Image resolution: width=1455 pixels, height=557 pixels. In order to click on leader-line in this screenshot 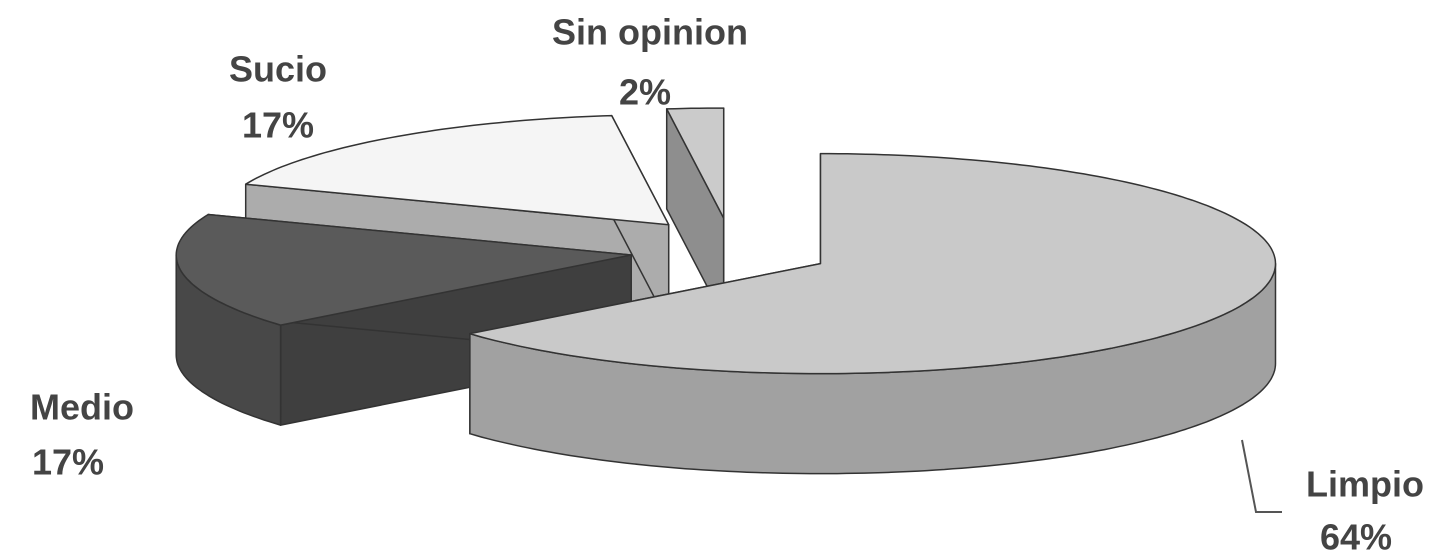, I will do `click(1261, 476)`.